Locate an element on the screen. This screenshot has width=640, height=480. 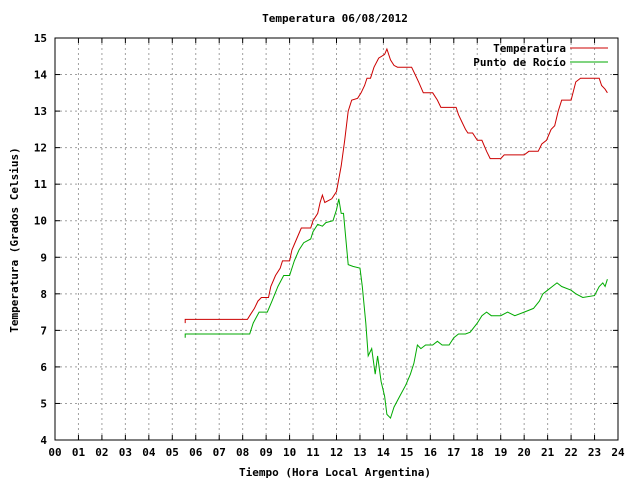
x-tick-label: 15 is located at coordinates (406, 452).